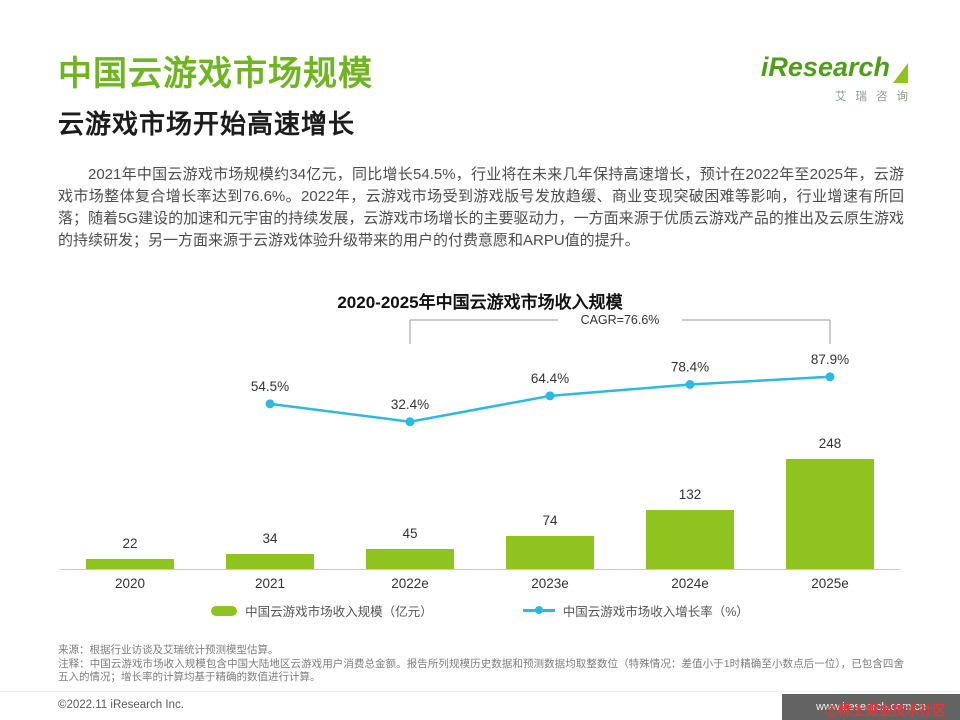  Describe the element at coordinates (690, 366) in the screenshot. I see `growth-rate-label: 78.4%` at that location.